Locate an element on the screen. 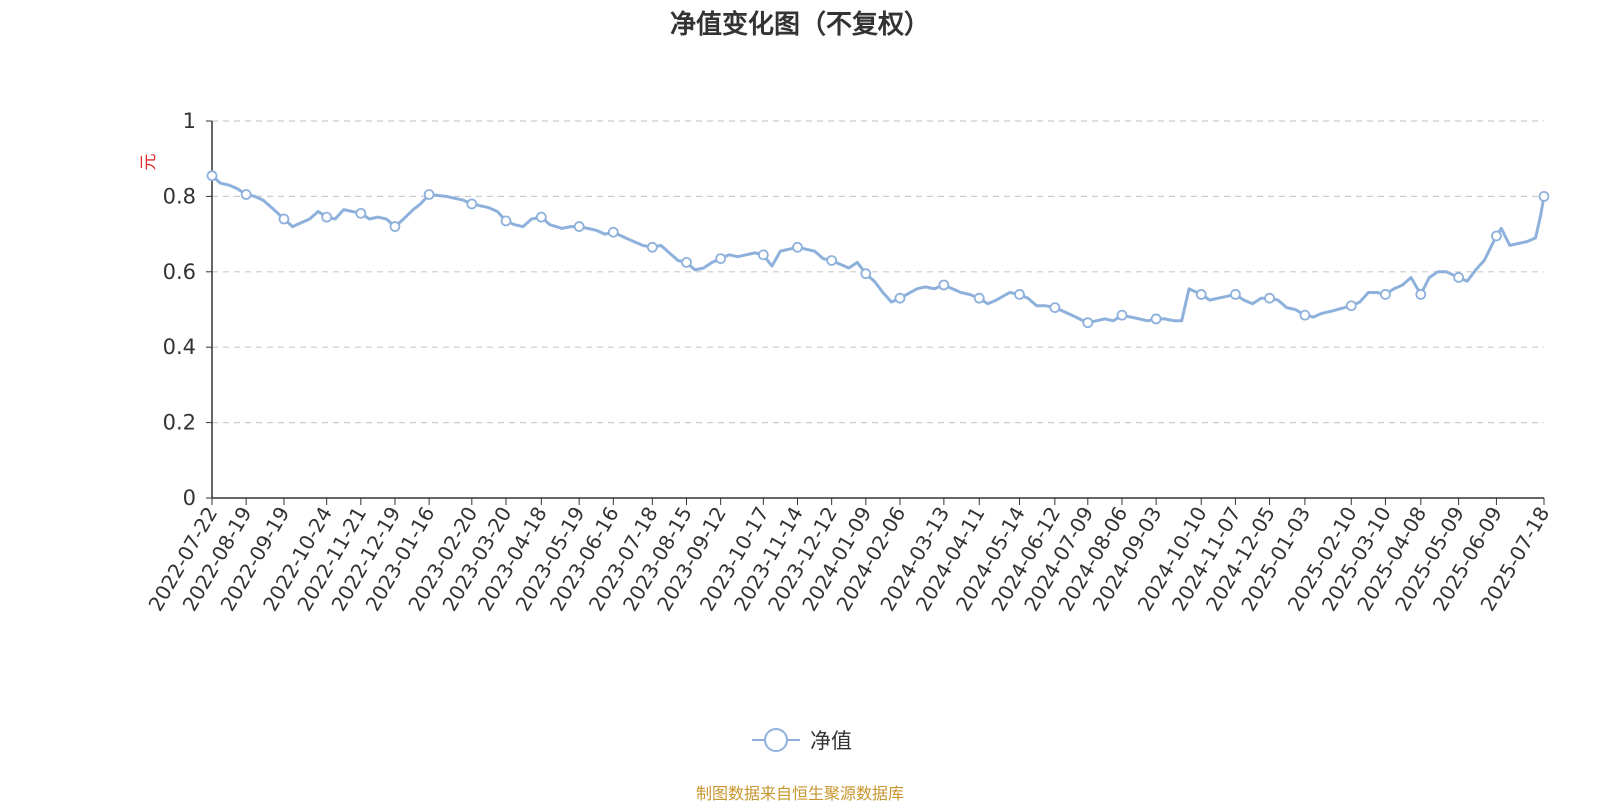 This screenshot has width=1600, height=804. y-tick-label: 0 is located at coordinates (189, 498).